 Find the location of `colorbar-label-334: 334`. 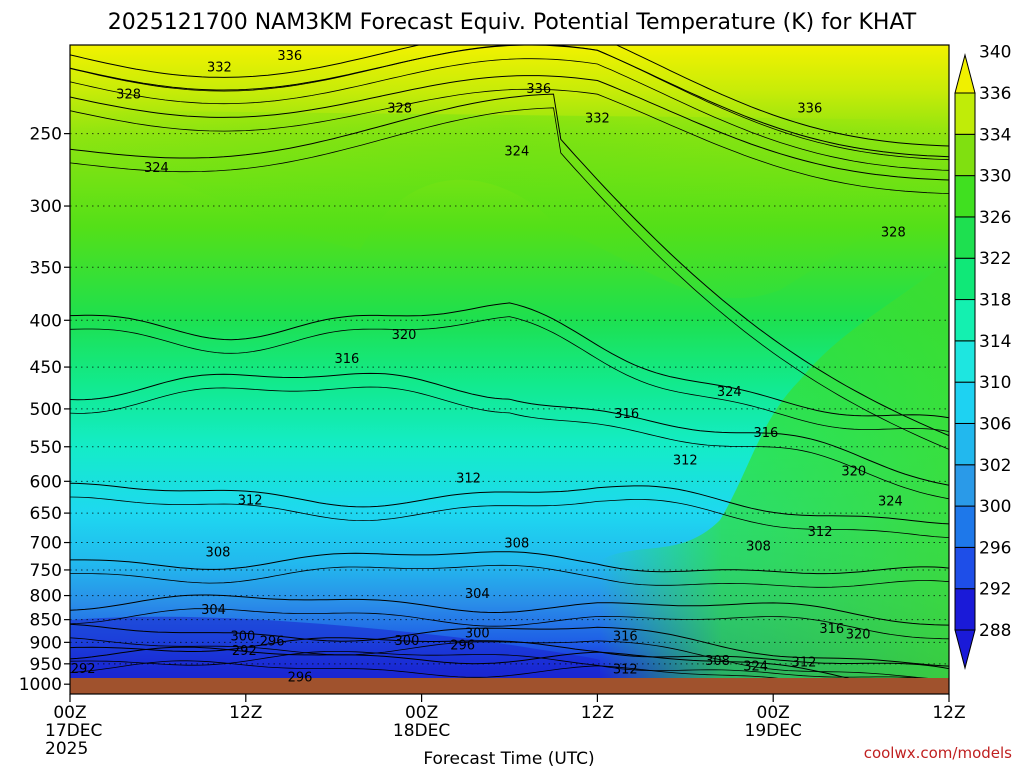

colorbar-label-334: 334 is located at coordinates (995, 135).